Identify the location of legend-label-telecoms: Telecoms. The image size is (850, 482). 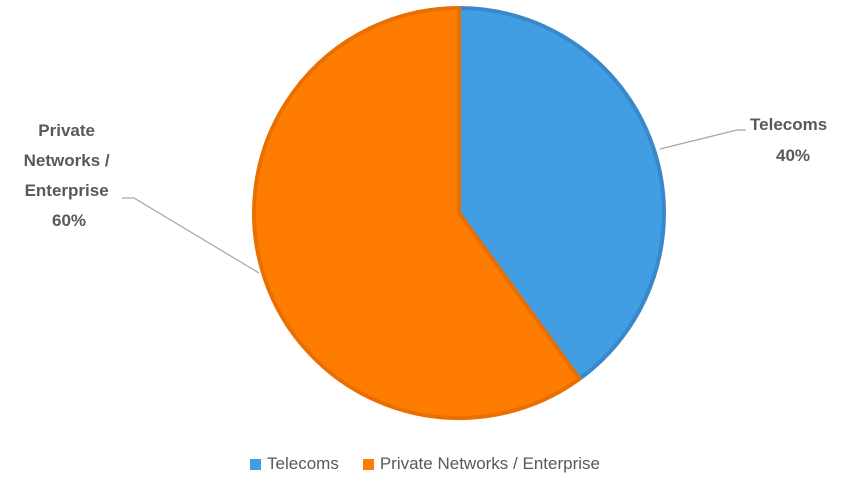
(303, 463).